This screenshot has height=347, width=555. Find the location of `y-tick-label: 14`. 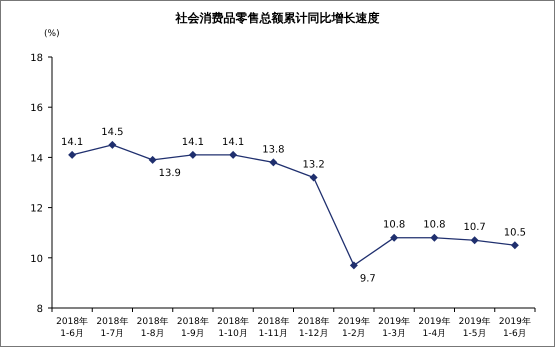

y-tick-label: 14 is located at coordinates (36, 158).